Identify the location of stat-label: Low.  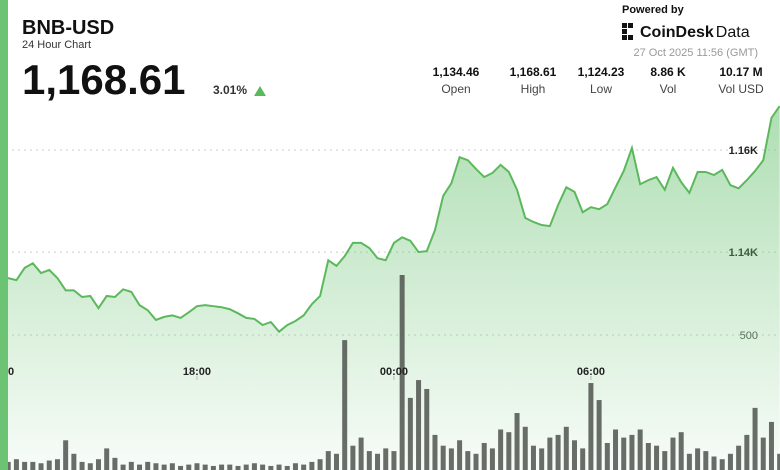
(601, 89).